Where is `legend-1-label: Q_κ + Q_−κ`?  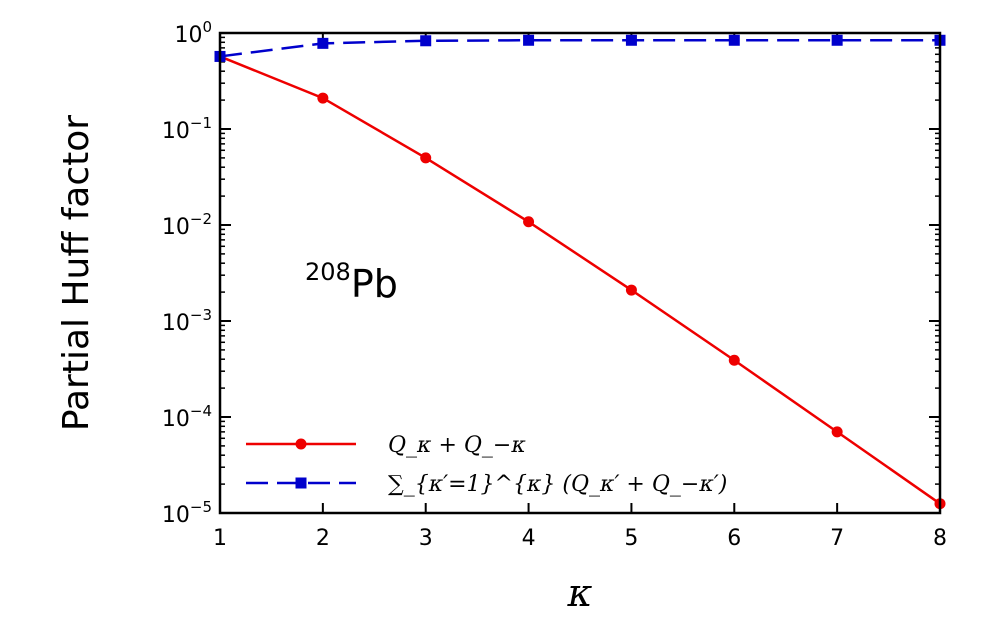
legend-1-label: Q_κ + Q_−κ is located at coordinates (457, 445).